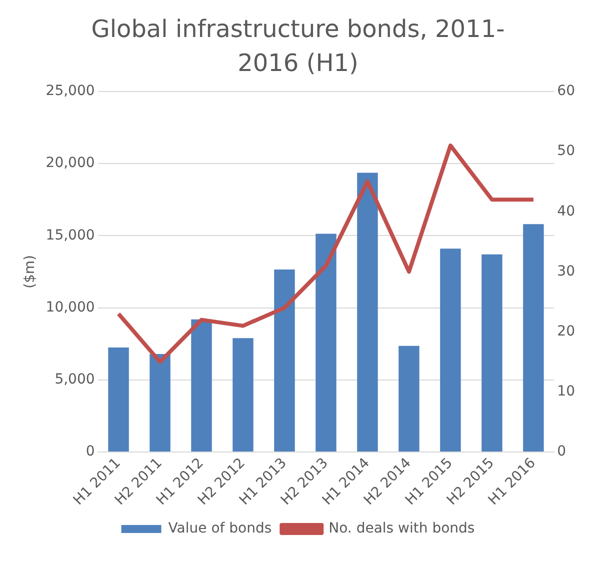 This screenshot has height=574, width=598. What do you see at coordinates (566, 392) in the screenshot?
I see `y2-tick-label: 10` at bounding box center [566, 392].